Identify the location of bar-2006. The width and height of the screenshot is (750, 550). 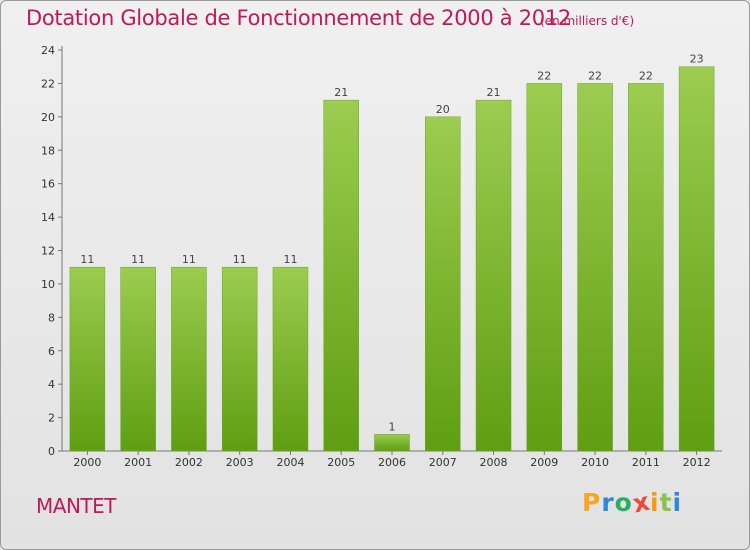
(392, 443).